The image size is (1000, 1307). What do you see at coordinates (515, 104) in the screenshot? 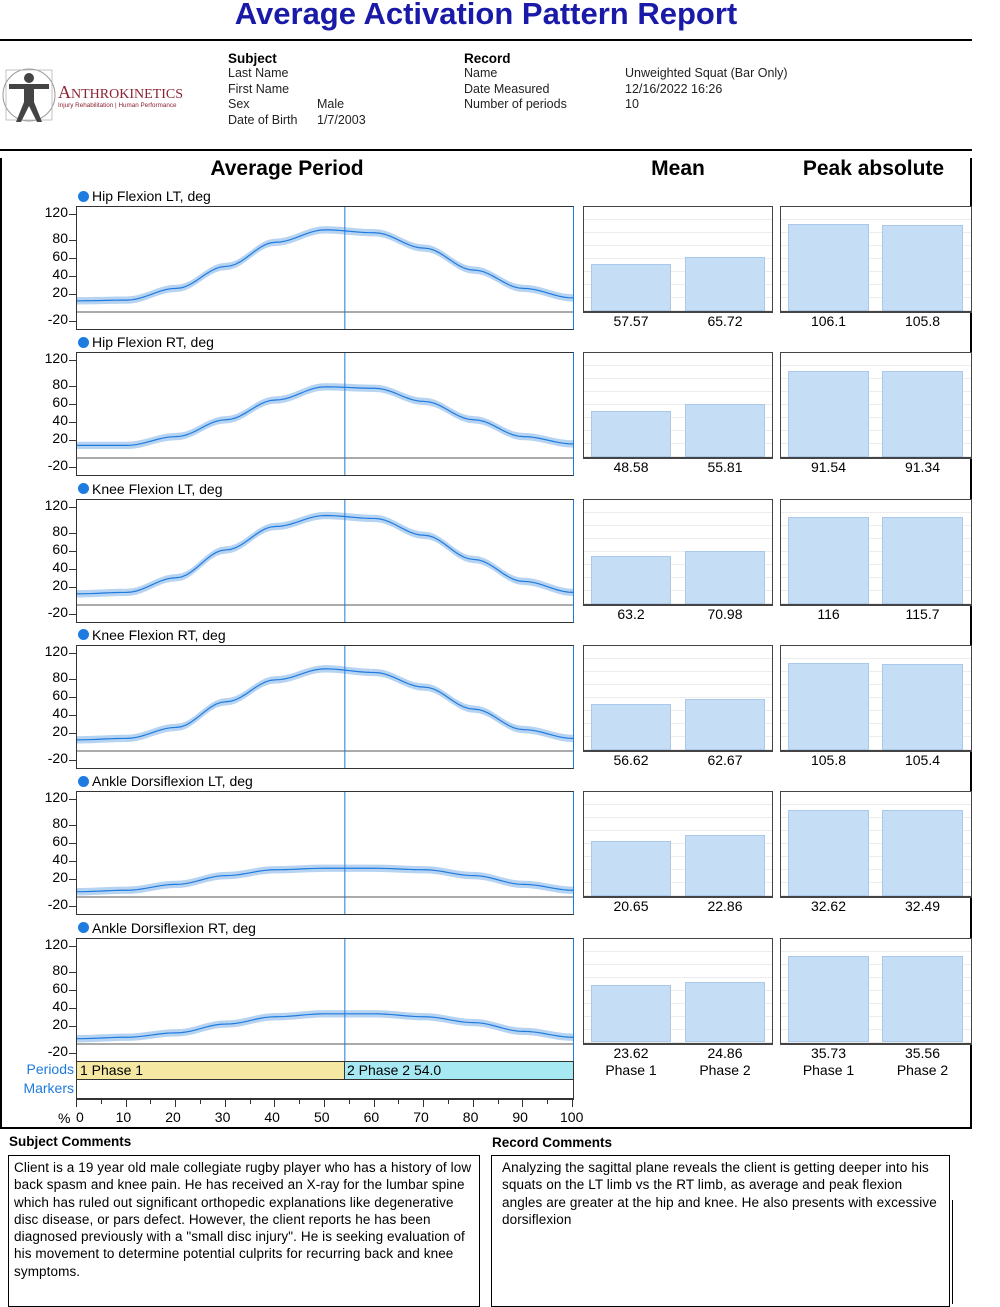
I see `field-label: Number of periods` at bounding box center [515, 104].